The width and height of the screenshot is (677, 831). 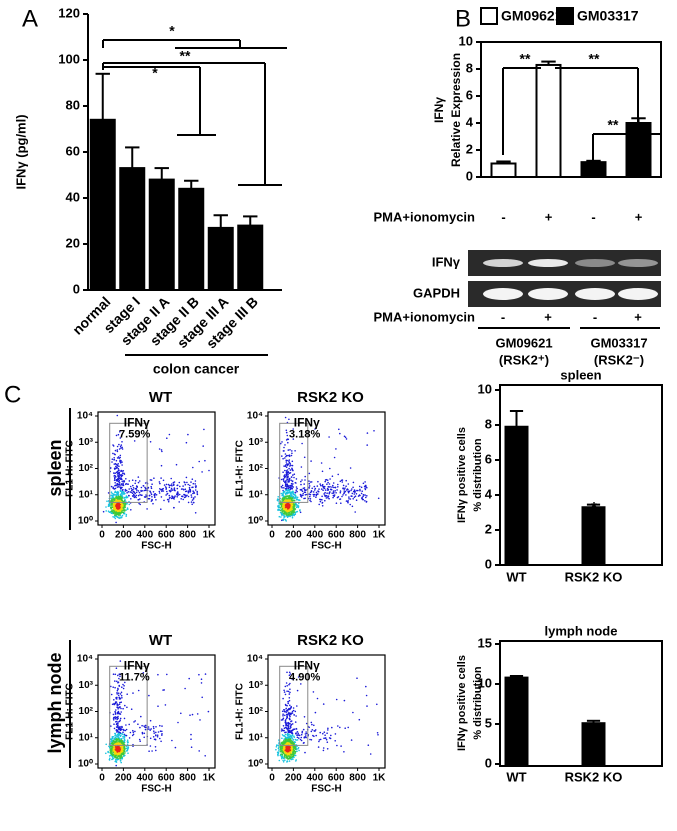 What do you see at coordinates (594, 59) in the screenshot?
I see `significance-mark: **` at bounding box center [594, 59].